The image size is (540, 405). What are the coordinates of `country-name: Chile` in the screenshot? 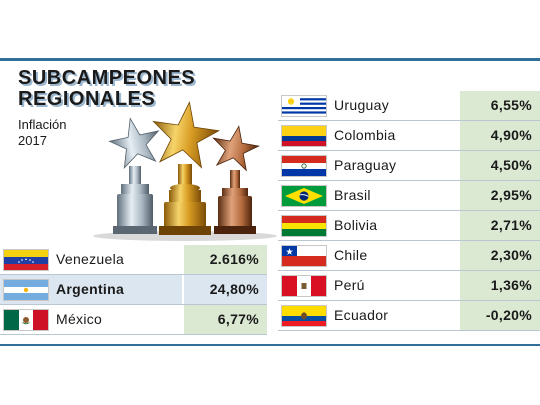 It's located at (351, 255).